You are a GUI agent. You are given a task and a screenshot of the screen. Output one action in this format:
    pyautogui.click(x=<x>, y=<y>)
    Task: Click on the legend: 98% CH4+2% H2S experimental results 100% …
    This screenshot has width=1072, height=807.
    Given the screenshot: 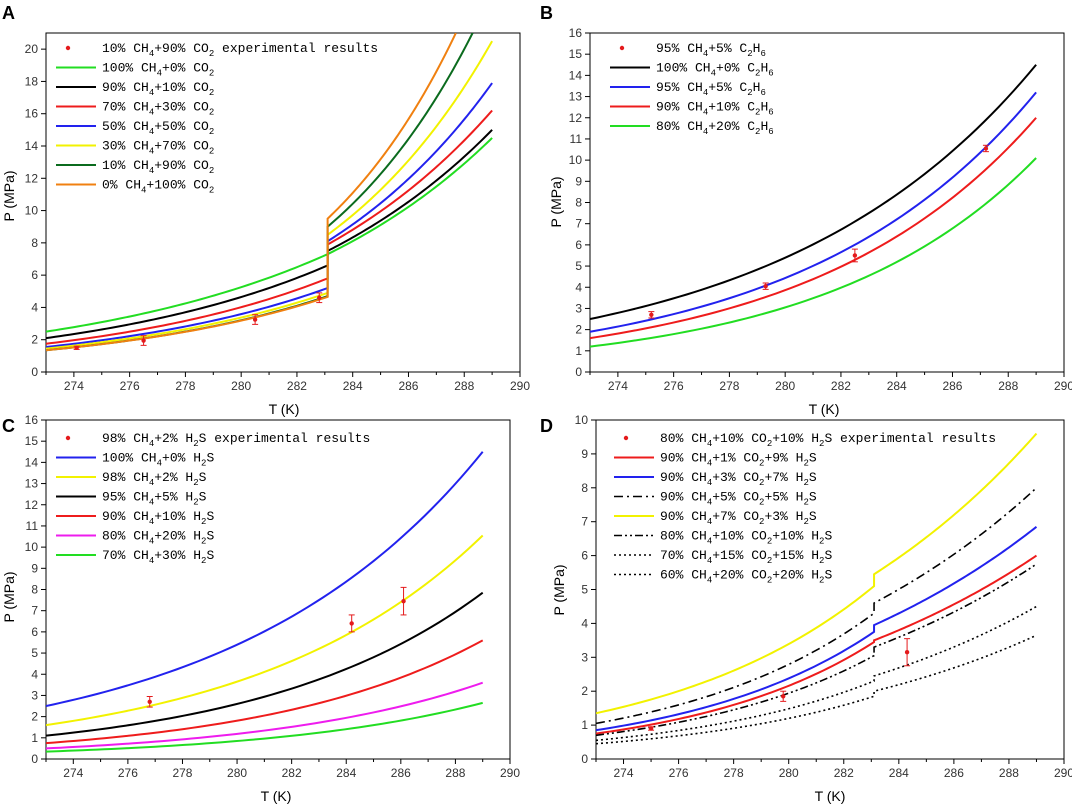 What is the action you would take?
    pyautogui.click(x=213, y=498)
    